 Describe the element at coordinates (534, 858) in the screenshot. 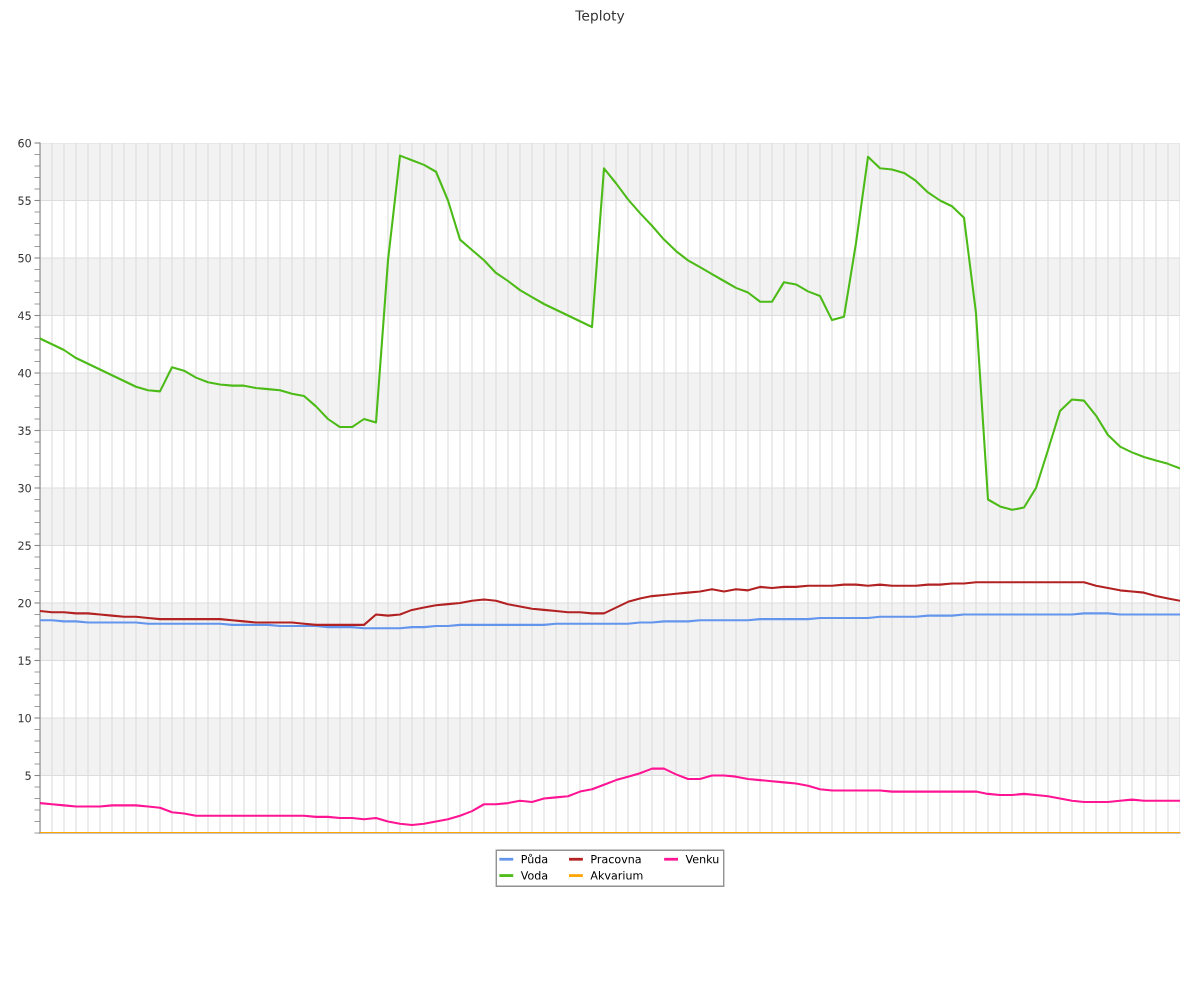

I see `legend-label: Půda` at that location.